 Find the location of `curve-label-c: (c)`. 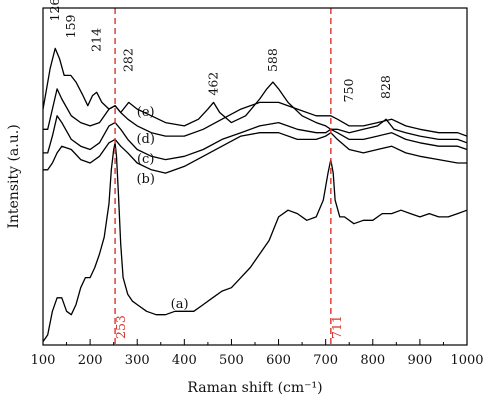

curve-label-c: (c) is located at coordinates (145, 159).